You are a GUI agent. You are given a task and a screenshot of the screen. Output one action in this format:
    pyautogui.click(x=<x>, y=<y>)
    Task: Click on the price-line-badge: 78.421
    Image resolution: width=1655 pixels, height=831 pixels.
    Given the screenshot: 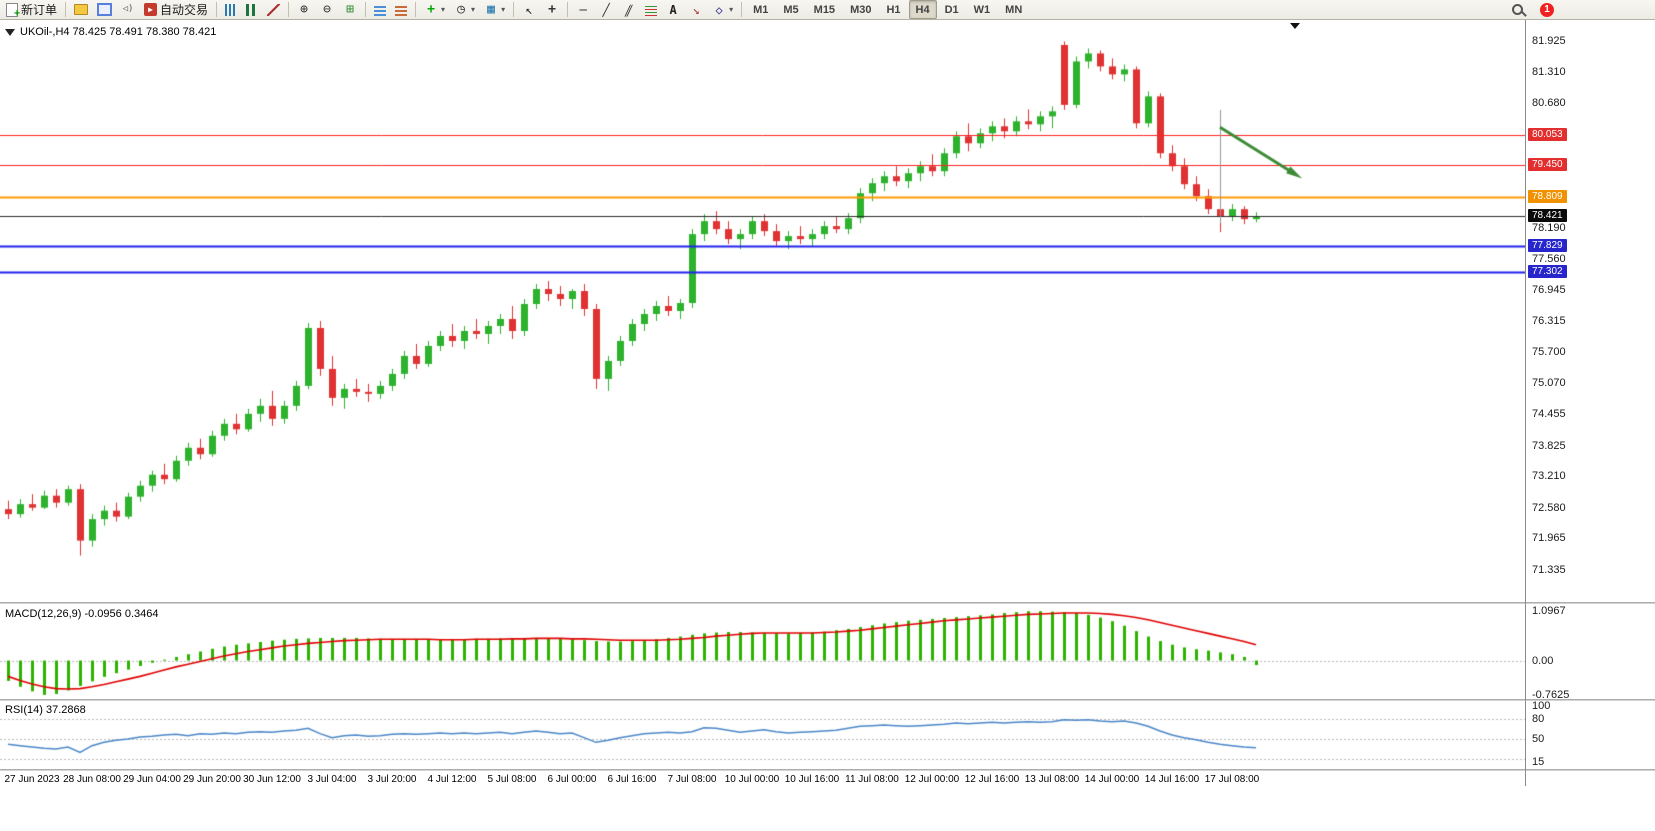 What is the action you would take?
    pyautogui.click(x=1547, y=216)
    